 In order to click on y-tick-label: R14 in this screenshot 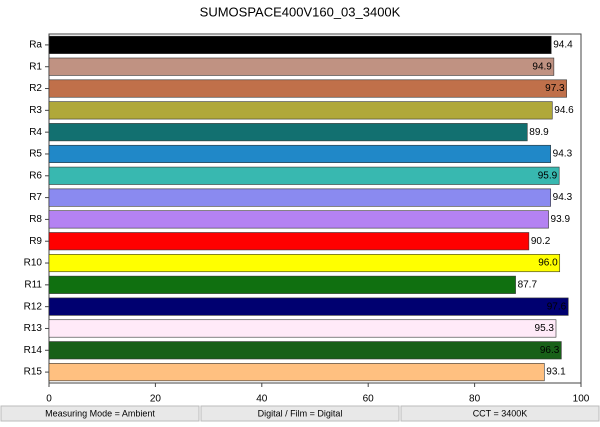, I will do `click(33, 350)`.